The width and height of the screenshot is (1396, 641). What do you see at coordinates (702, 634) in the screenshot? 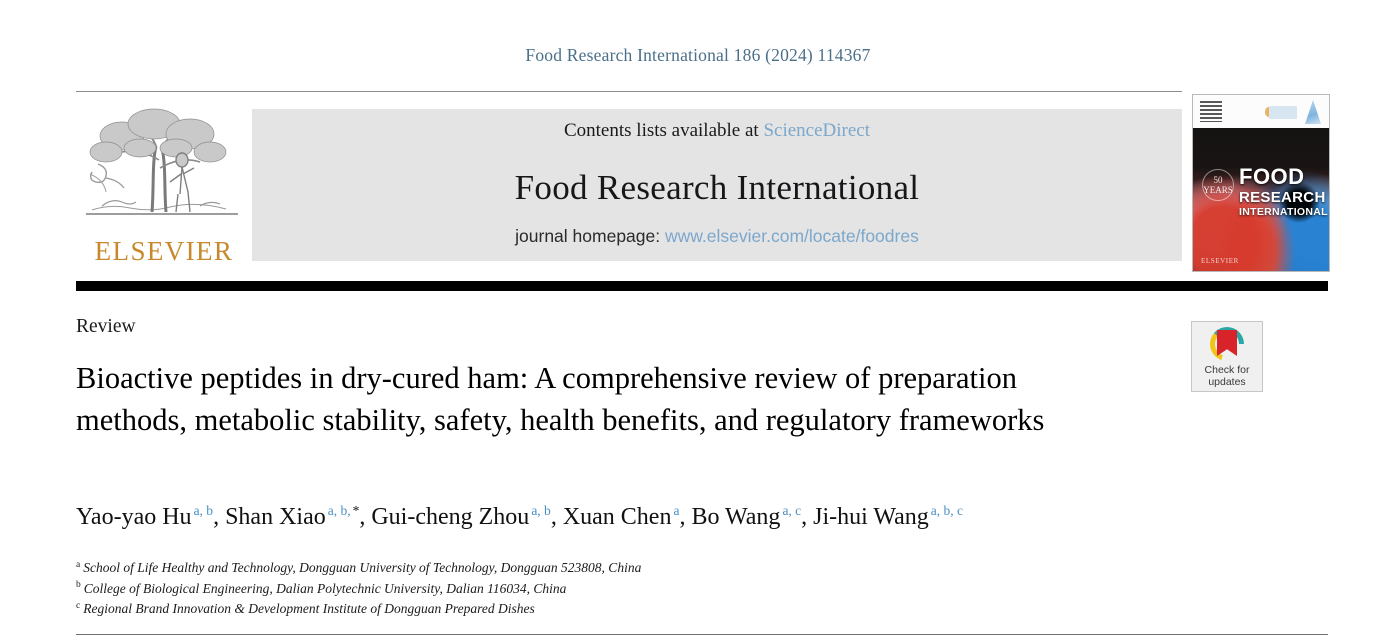
I see `footer-divider` at bounding box center [702, 634].